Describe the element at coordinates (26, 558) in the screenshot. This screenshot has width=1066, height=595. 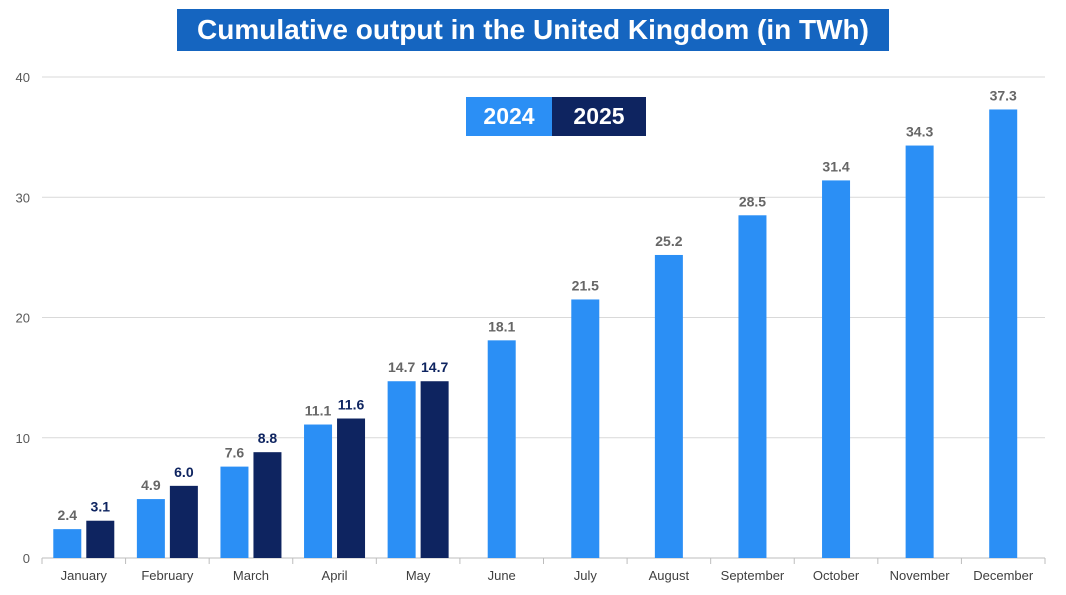
I see `y-tick-label: 0` at that location.